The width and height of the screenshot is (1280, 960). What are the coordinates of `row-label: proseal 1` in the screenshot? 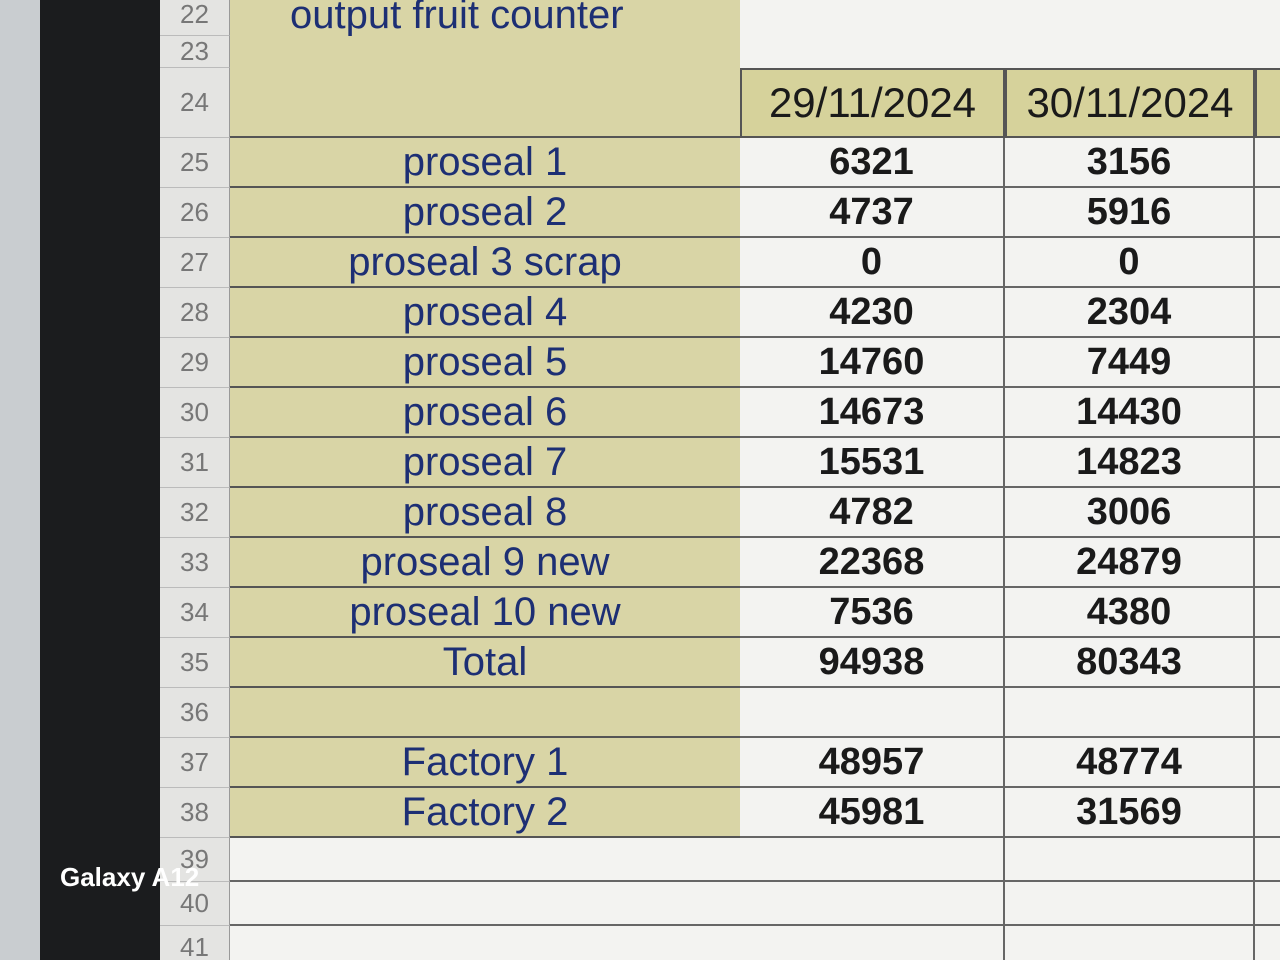 It's located at (485, 163).